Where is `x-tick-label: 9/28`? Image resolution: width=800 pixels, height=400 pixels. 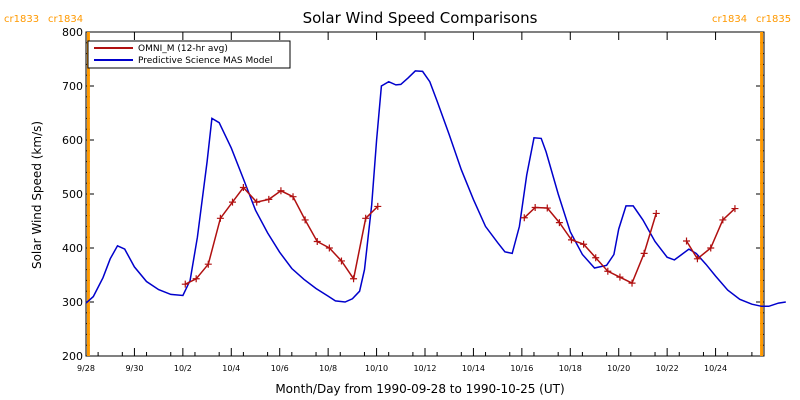
x-tick-label: 9/28 is located at coordinates (86, 368).